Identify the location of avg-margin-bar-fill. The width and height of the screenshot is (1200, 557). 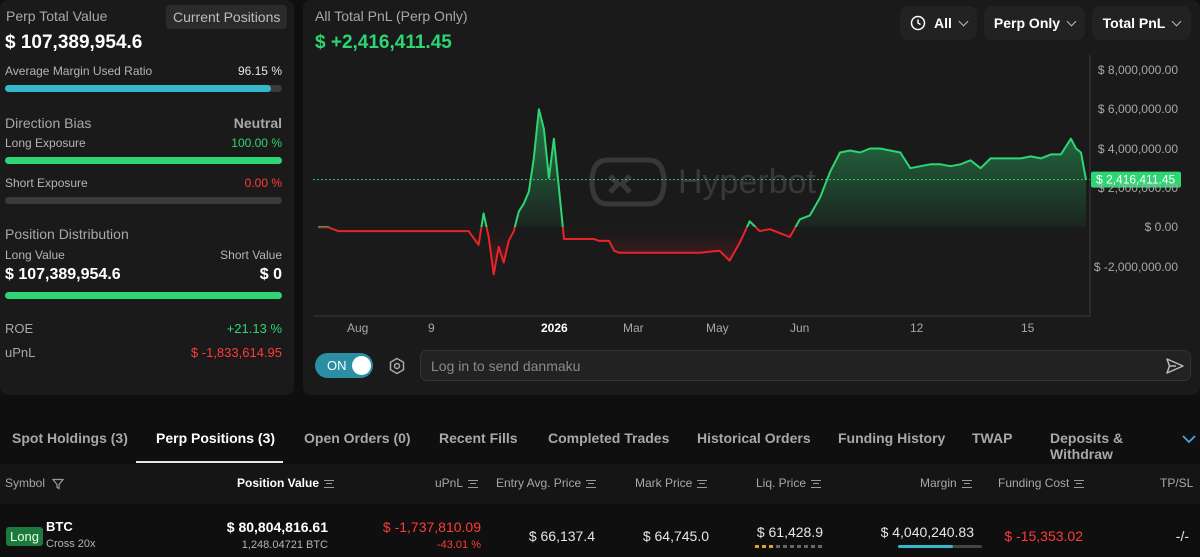
(138, 88).